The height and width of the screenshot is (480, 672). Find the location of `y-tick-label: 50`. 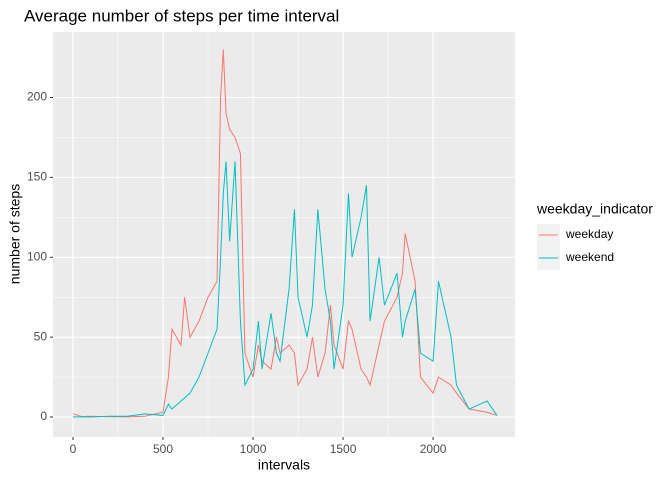

y-tick-label: 50 is located at coordinates (41, 336).